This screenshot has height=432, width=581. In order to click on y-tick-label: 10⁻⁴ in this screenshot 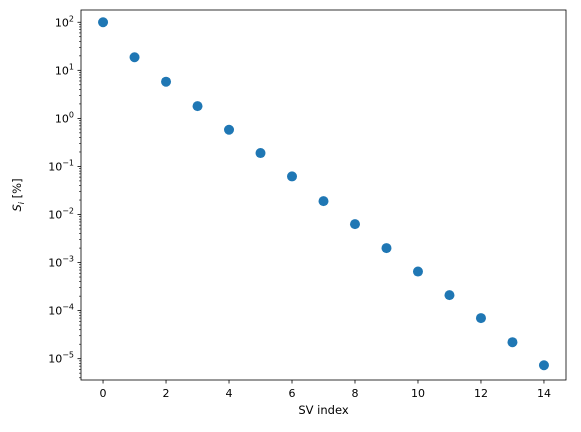, I will do `click(61, 310)`.